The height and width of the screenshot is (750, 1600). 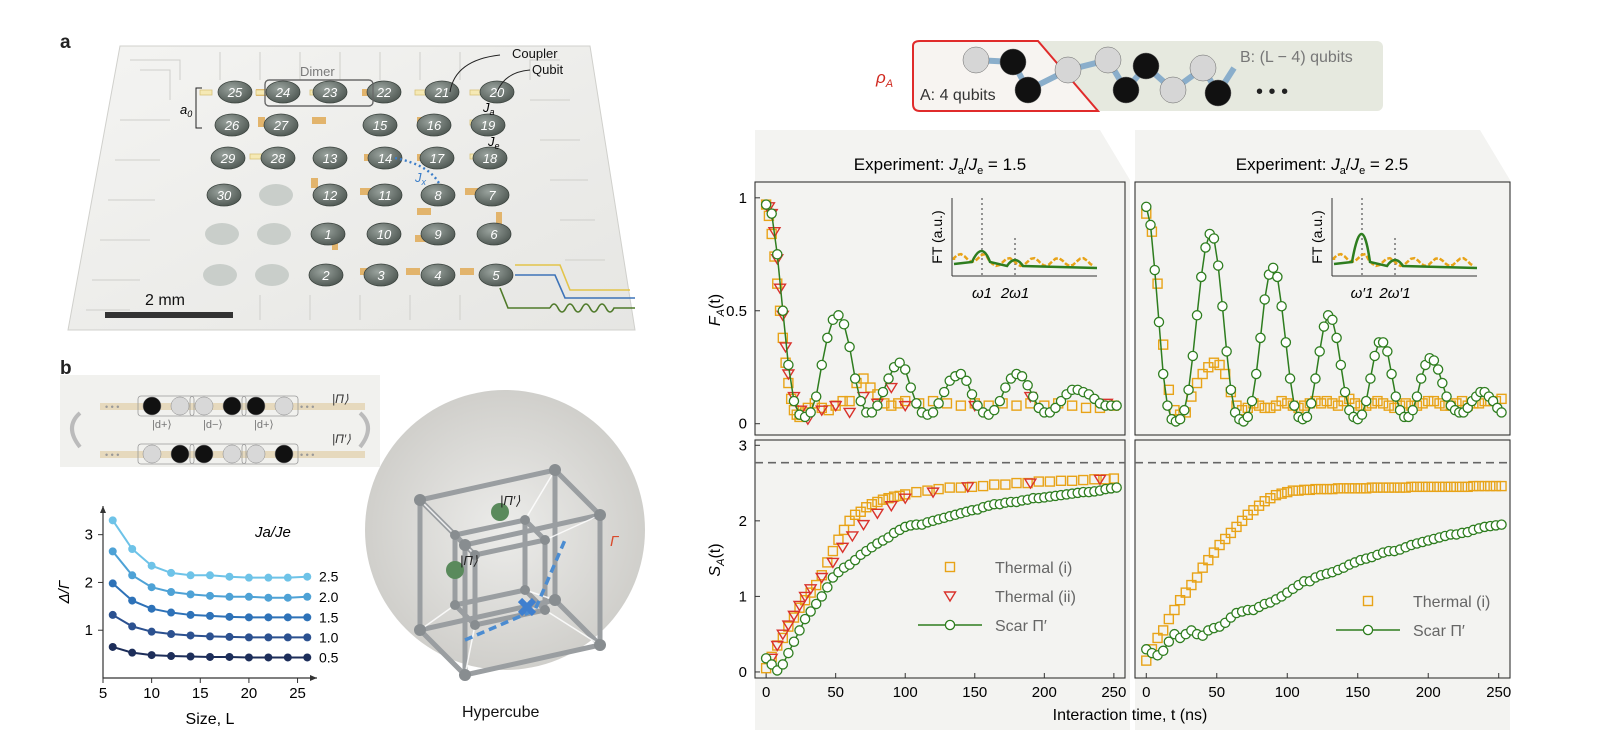 What do you see at coordinates (200, 693) in the screenshot?
I see `x-tick-label: 15` at bounding box center [200, 693].